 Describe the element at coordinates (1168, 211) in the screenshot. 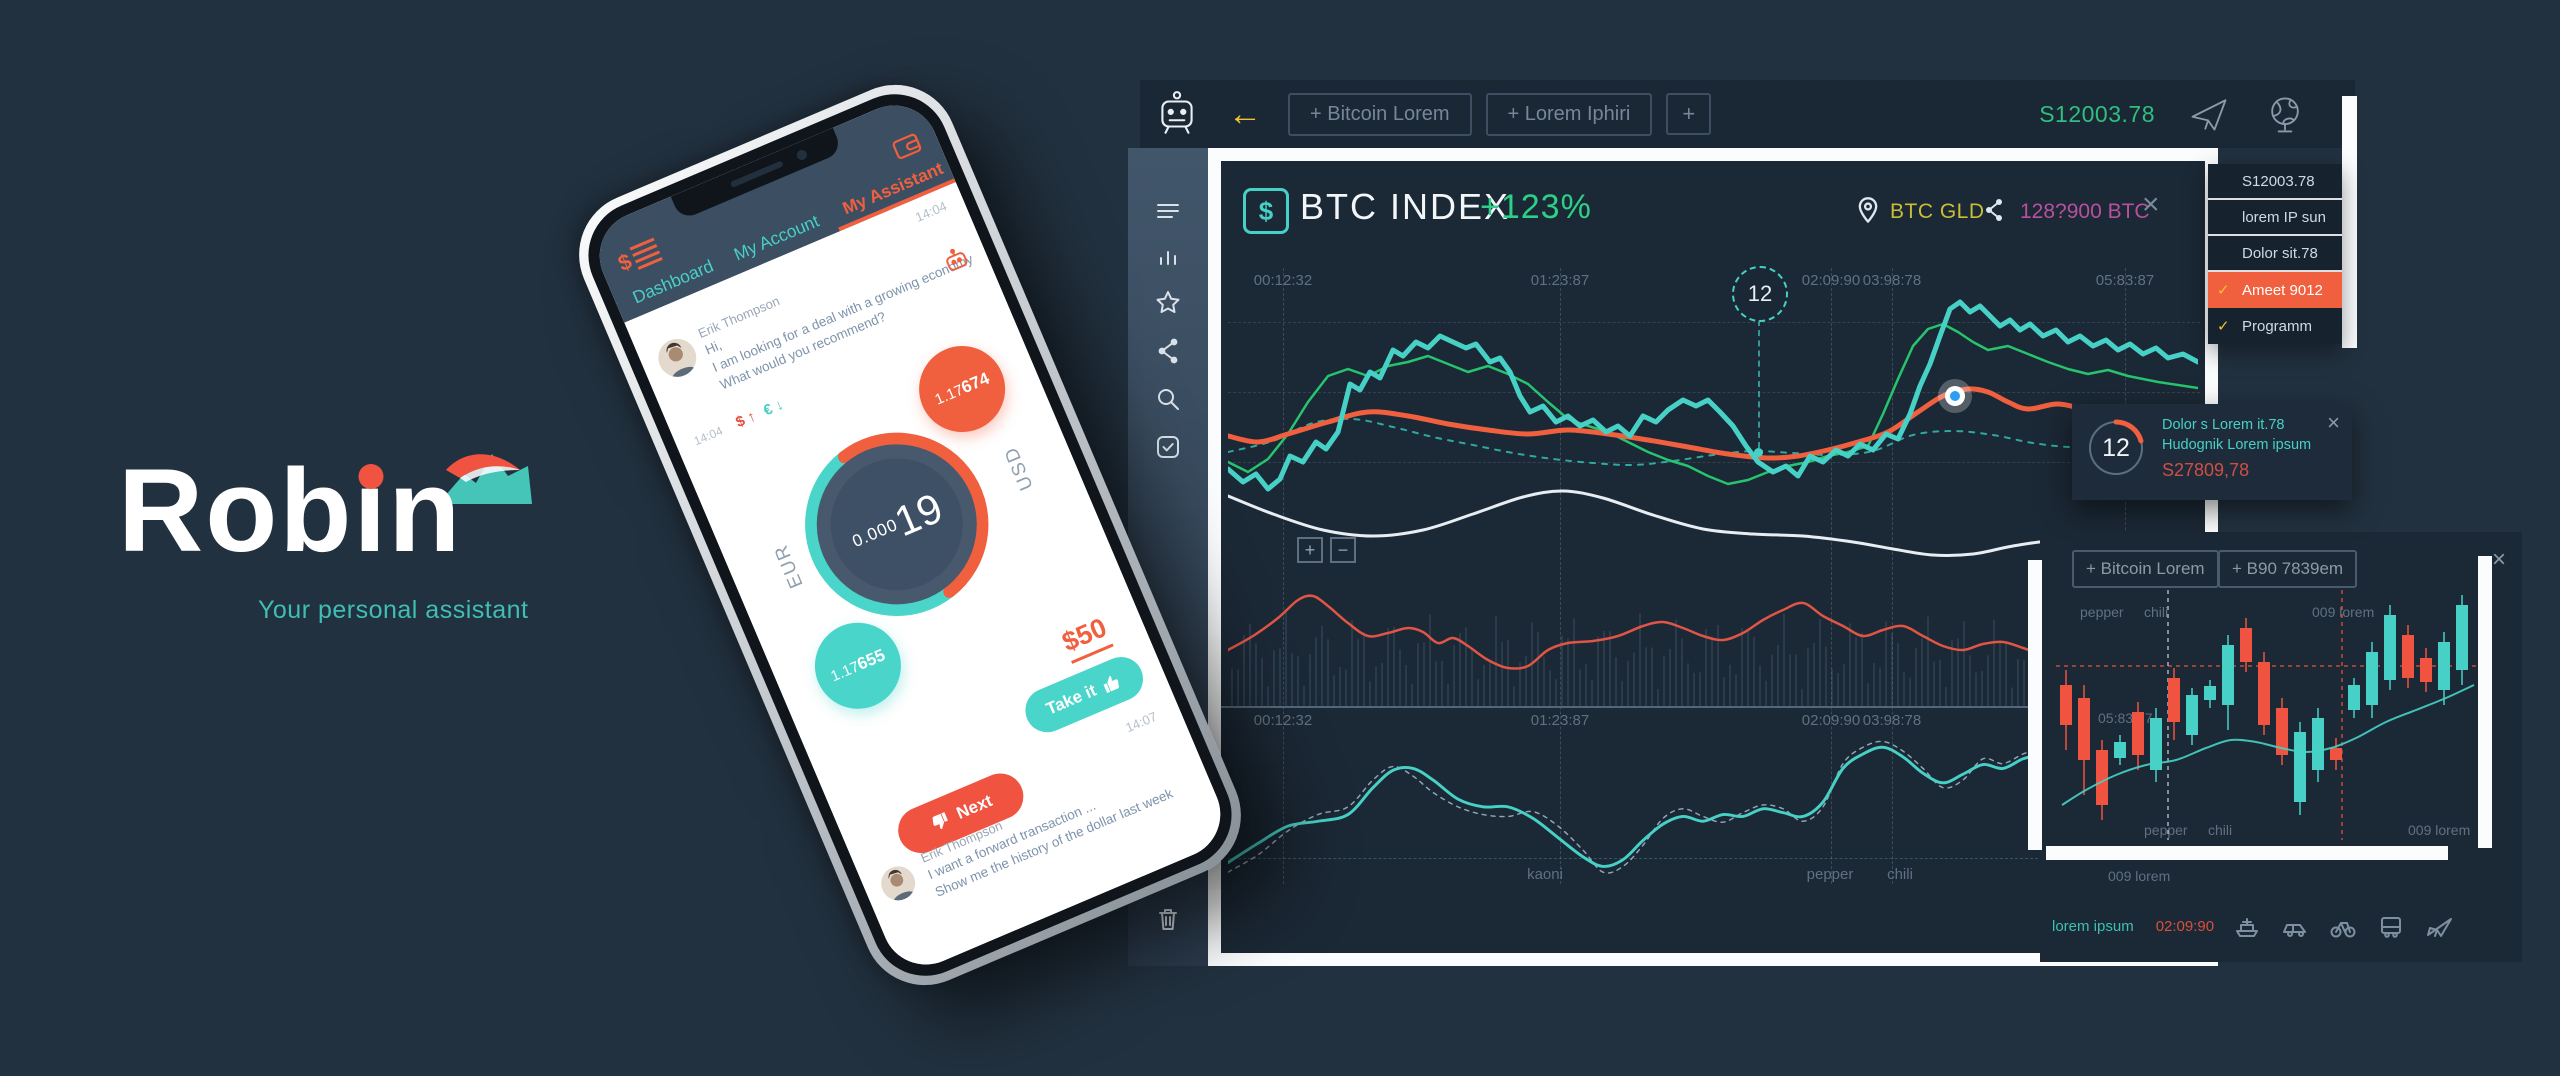

I see `menu-icon` at that location.